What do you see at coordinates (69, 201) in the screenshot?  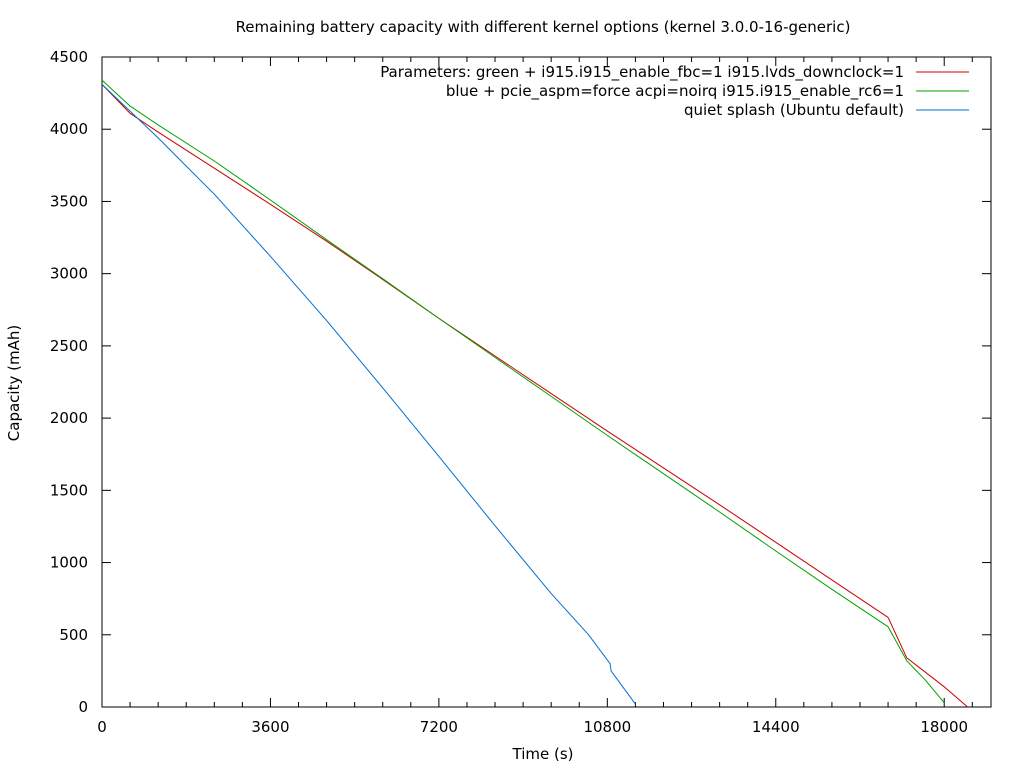 I see `y-tick-label: 3500` at bounding box center [69, 201].